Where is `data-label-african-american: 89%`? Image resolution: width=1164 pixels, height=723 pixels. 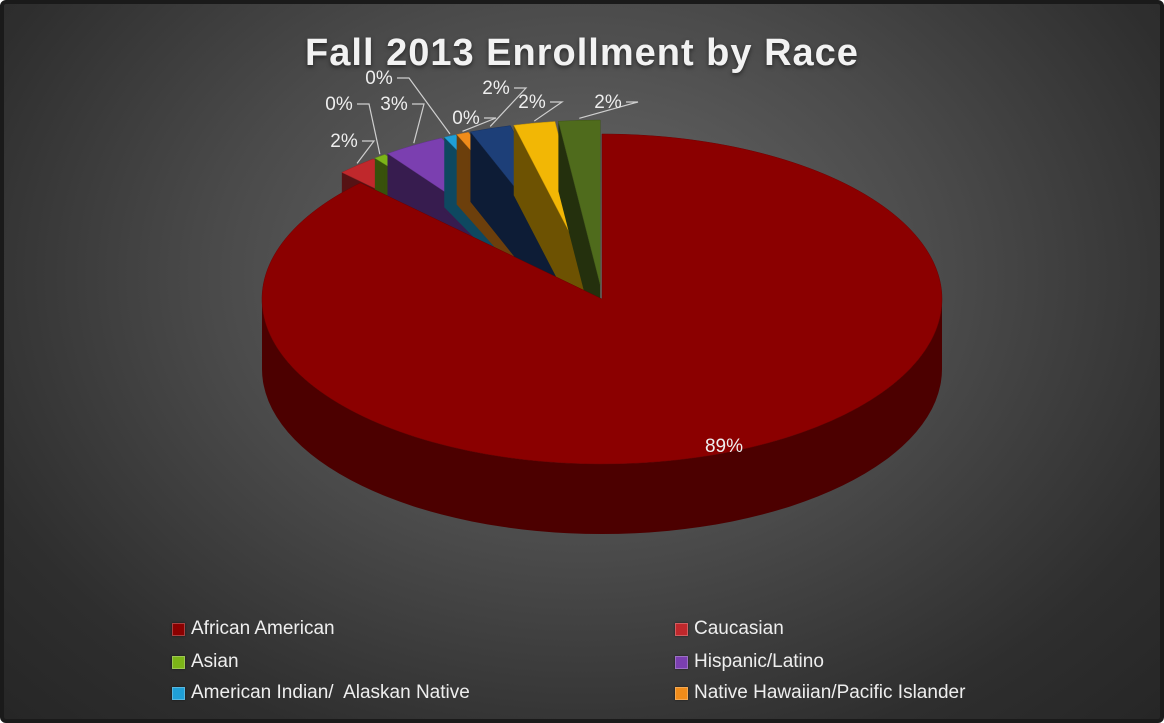
data-label-african-american: 89% is located at coordinates (724, 446).